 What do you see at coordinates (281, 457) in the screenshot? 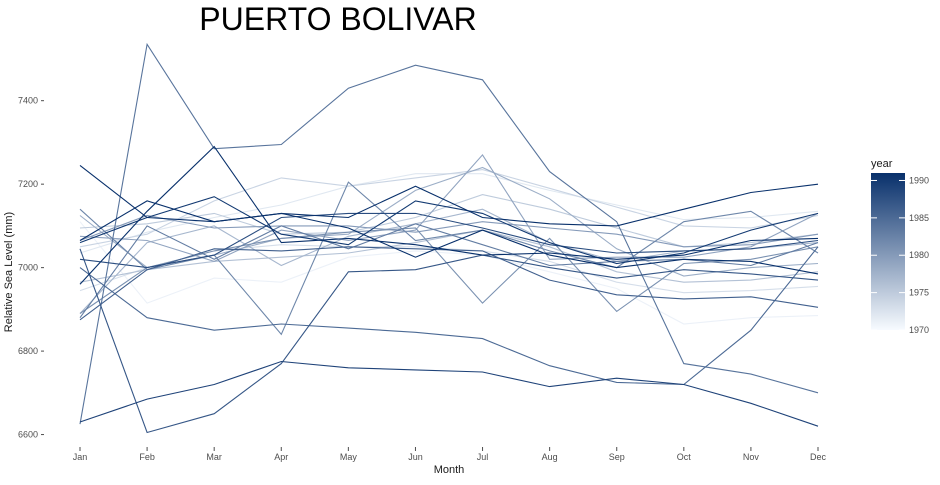
I see `x-tick-label: Apr` at bounding box center [281, 457].